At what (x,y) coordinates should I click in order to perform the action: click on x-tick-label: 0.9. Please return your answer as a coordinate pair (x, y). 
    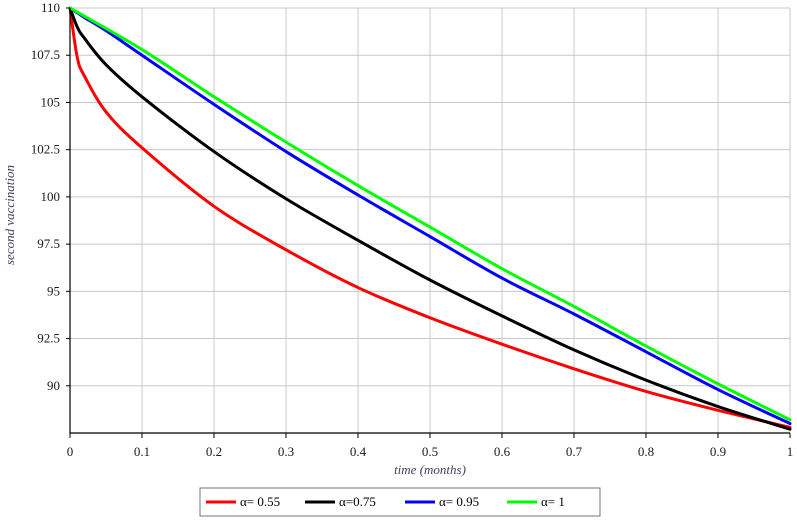
    Looking at the image, I should click on (718, 451).